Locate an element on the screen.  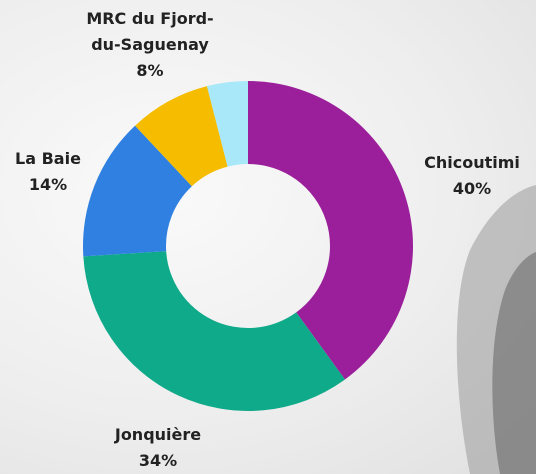
category-label: La Baie is located at coordinates (48, 158).